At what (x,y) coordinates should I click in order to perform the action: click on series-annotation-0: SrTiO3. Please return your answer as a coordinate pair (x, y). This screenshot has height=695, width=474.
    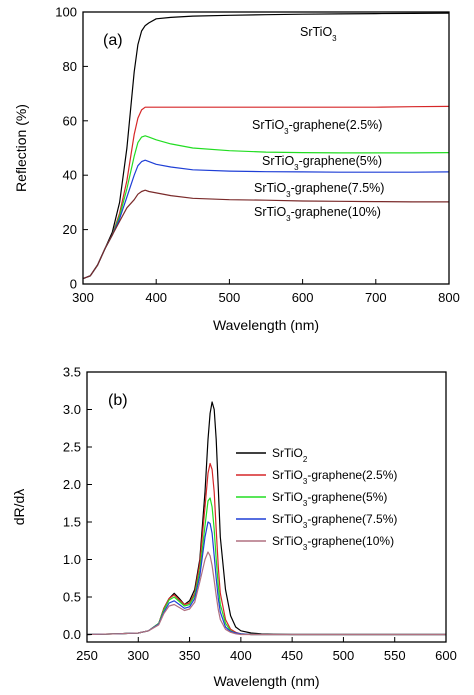
    Looking at the image, I should click on (318, 34).